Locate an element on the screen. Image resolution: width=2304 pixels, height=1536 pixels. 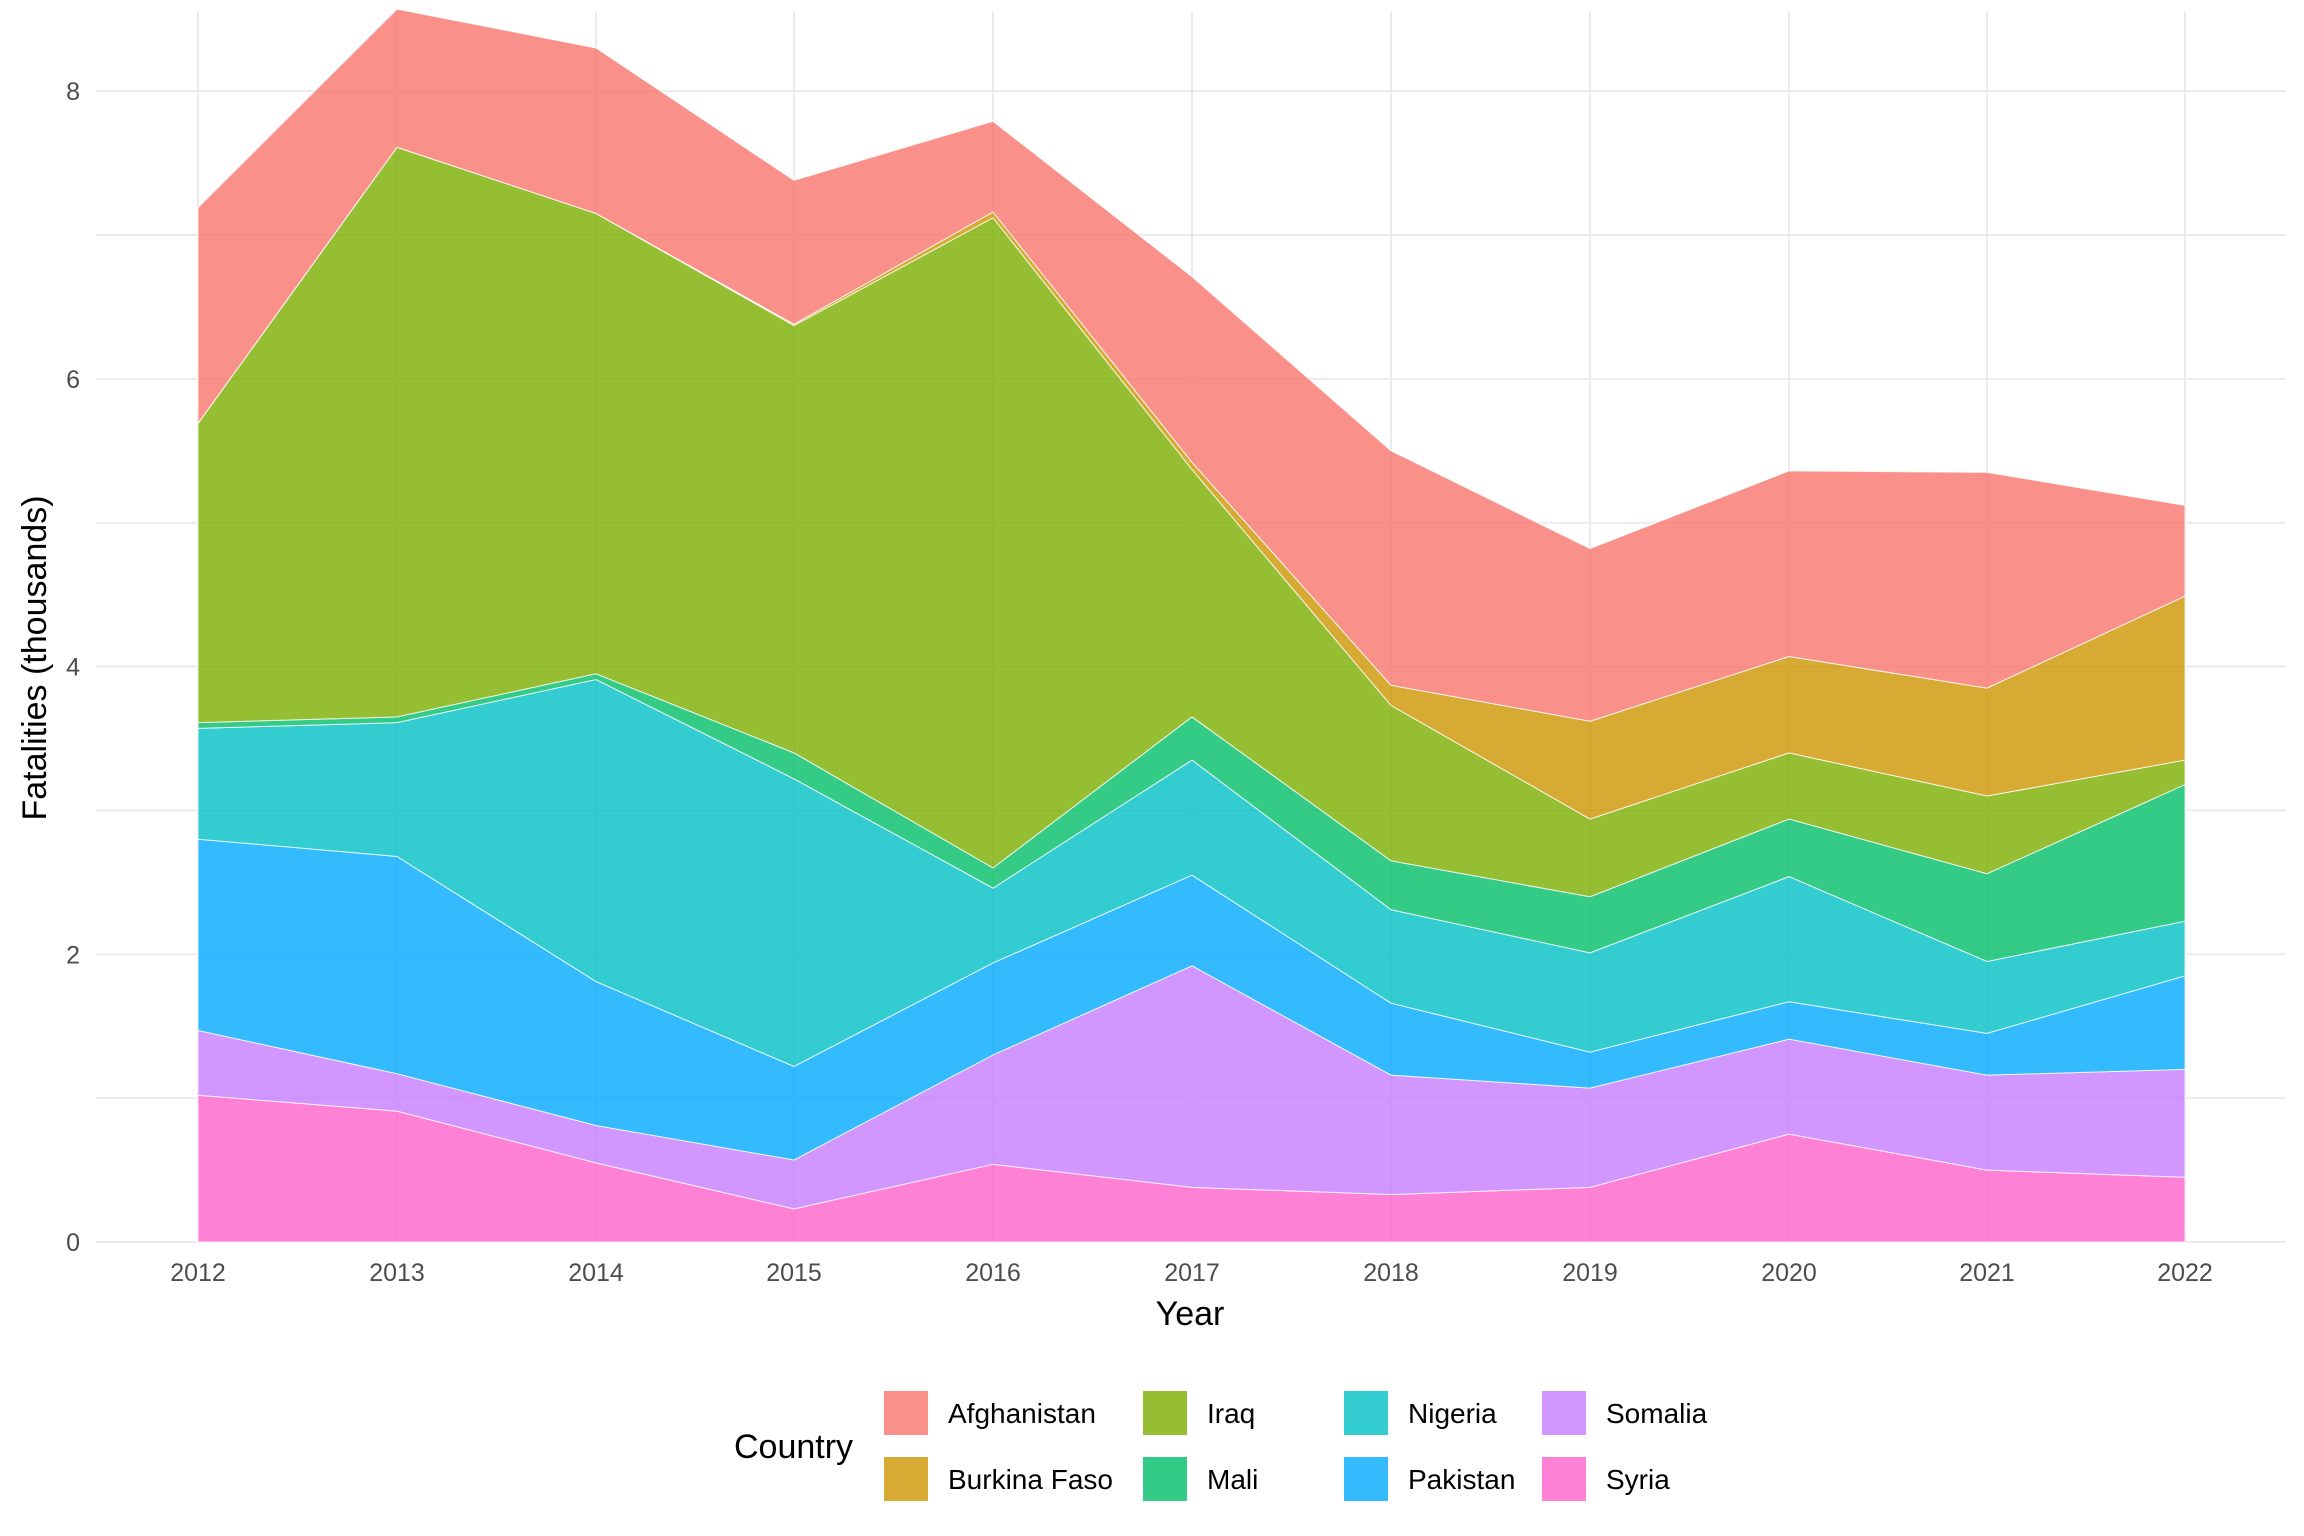
x-tick-label: 2017 is located at coordinates (1192, 1273).